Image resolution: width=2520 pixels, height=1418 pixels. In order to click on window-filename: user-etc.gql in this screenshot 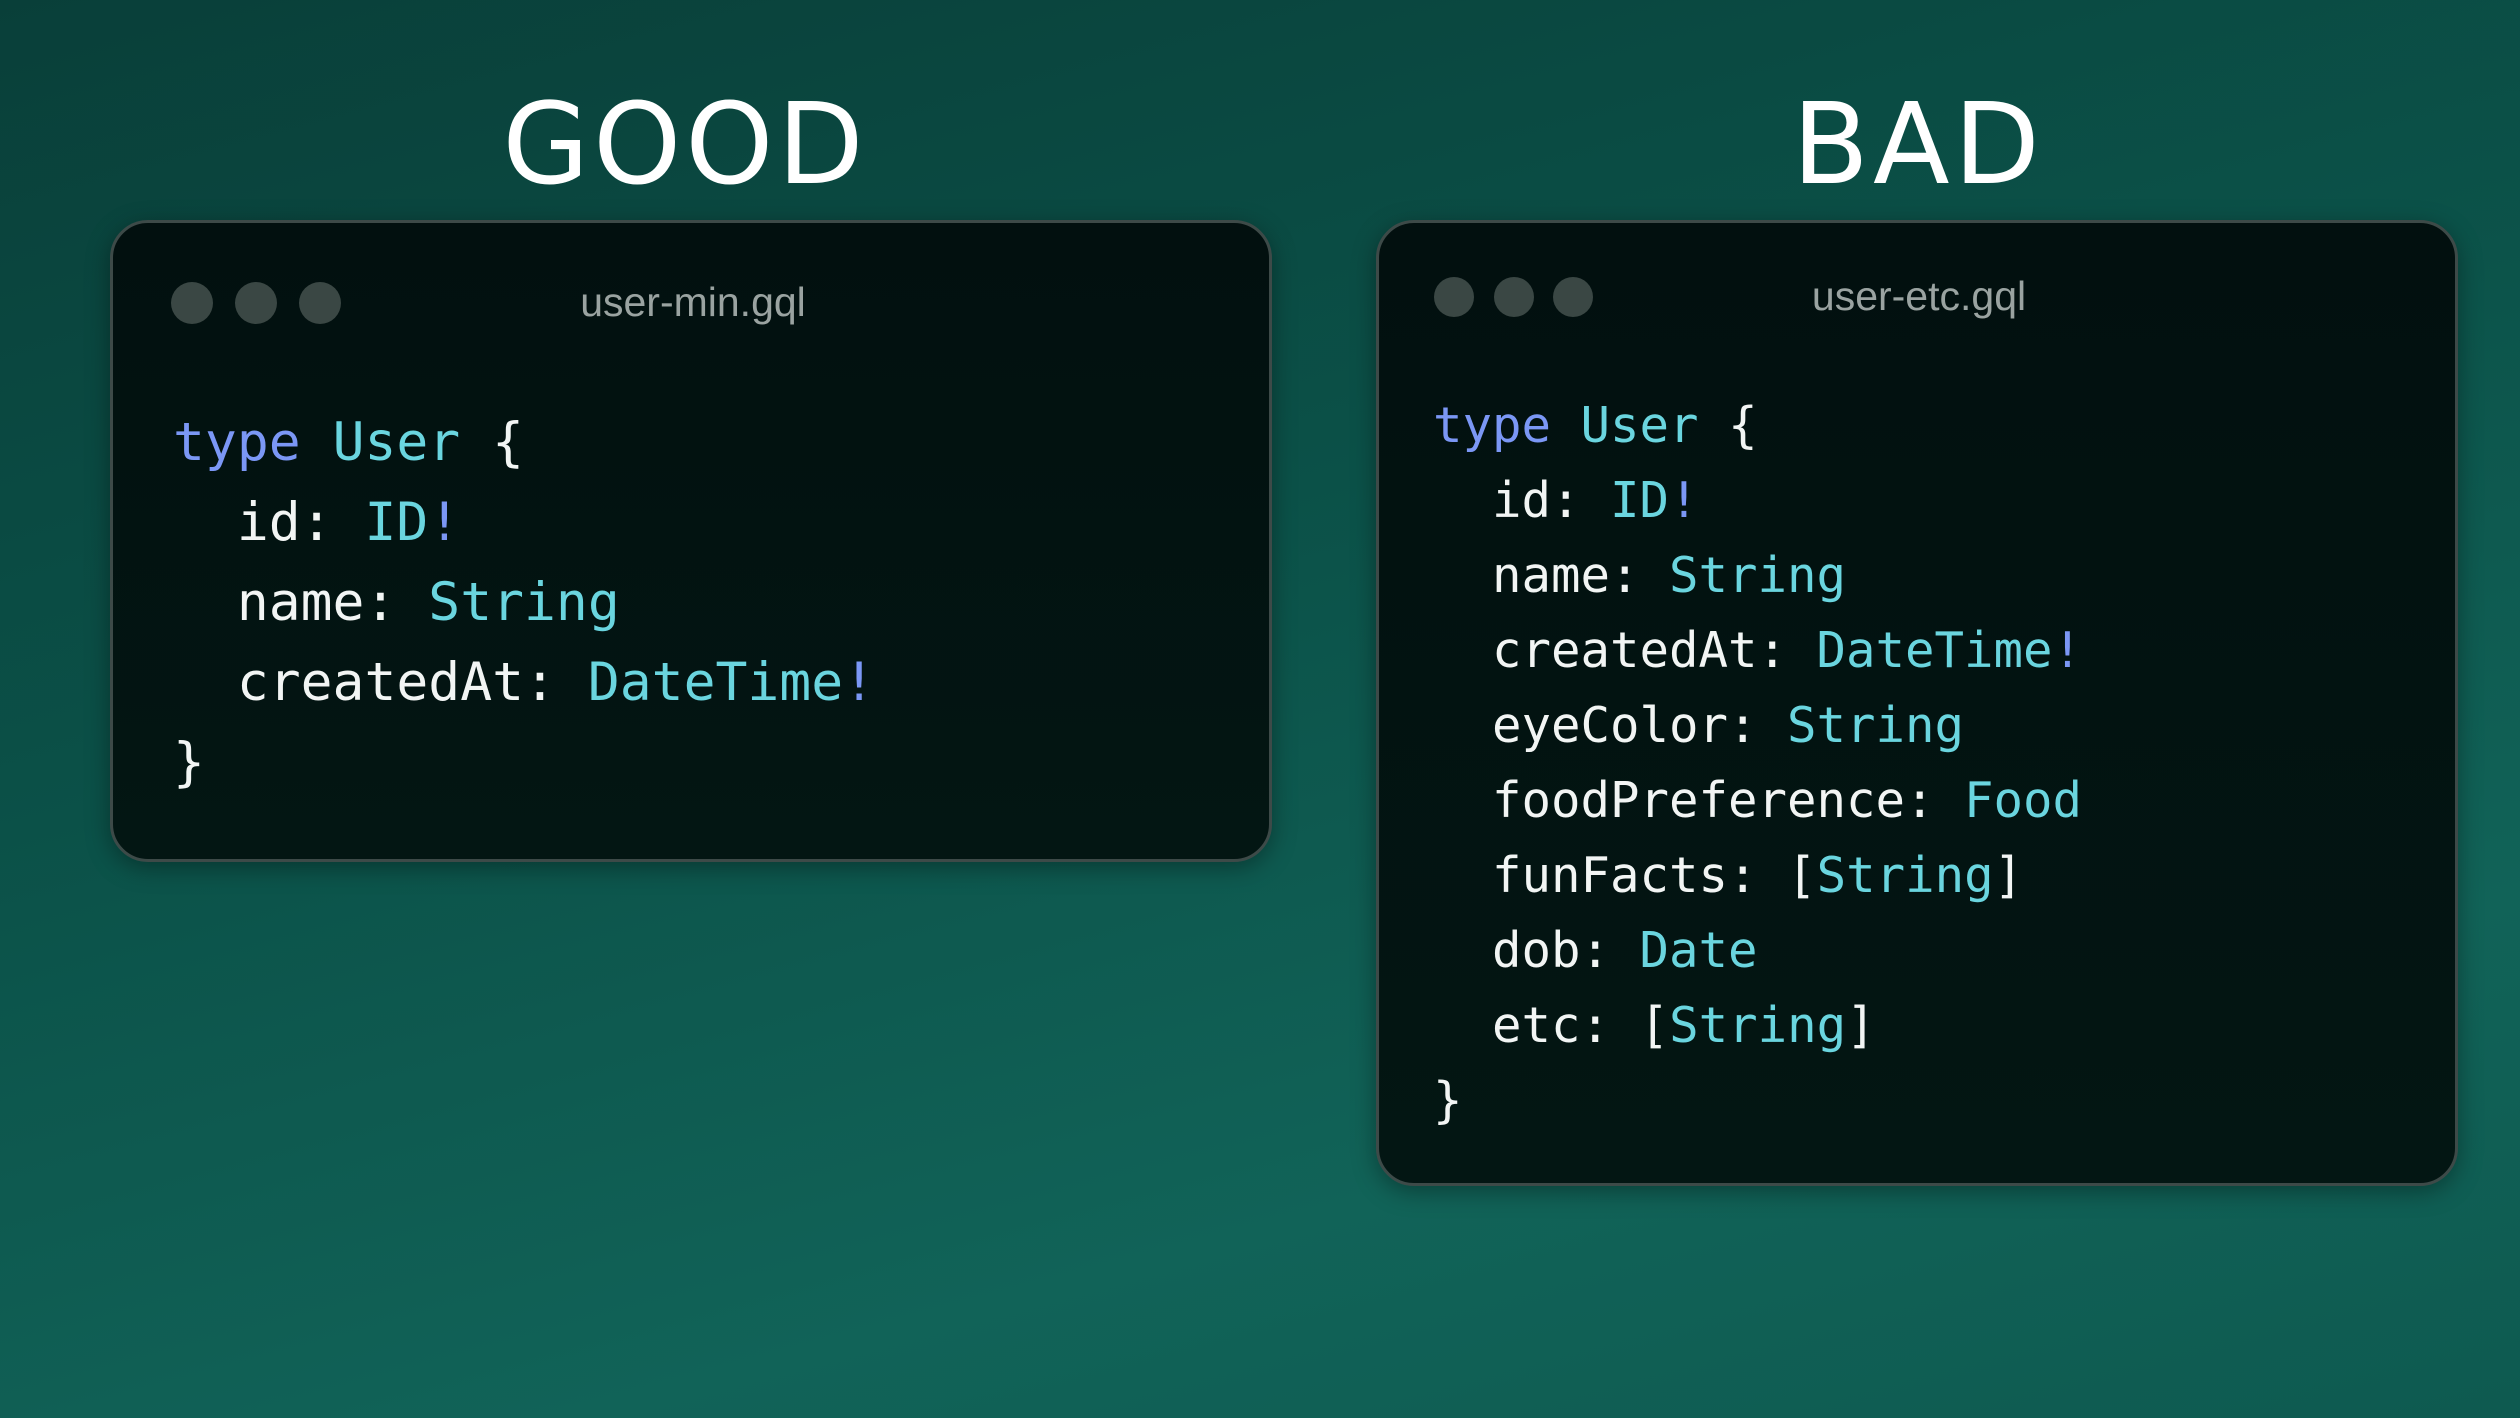, I will do `click(1919, 296)`.